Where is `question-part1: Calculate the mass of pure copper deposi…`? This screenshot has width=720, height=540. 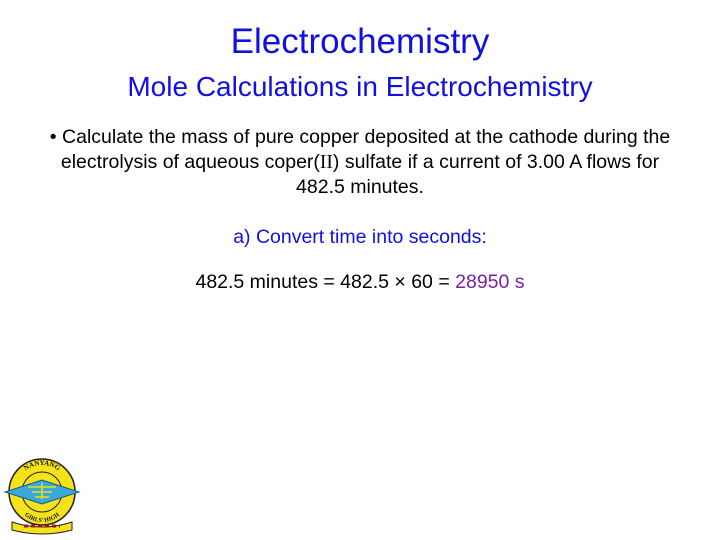
question-part1: Calculate the mass of pure copper deposi… is located at coordinates (365, 149).